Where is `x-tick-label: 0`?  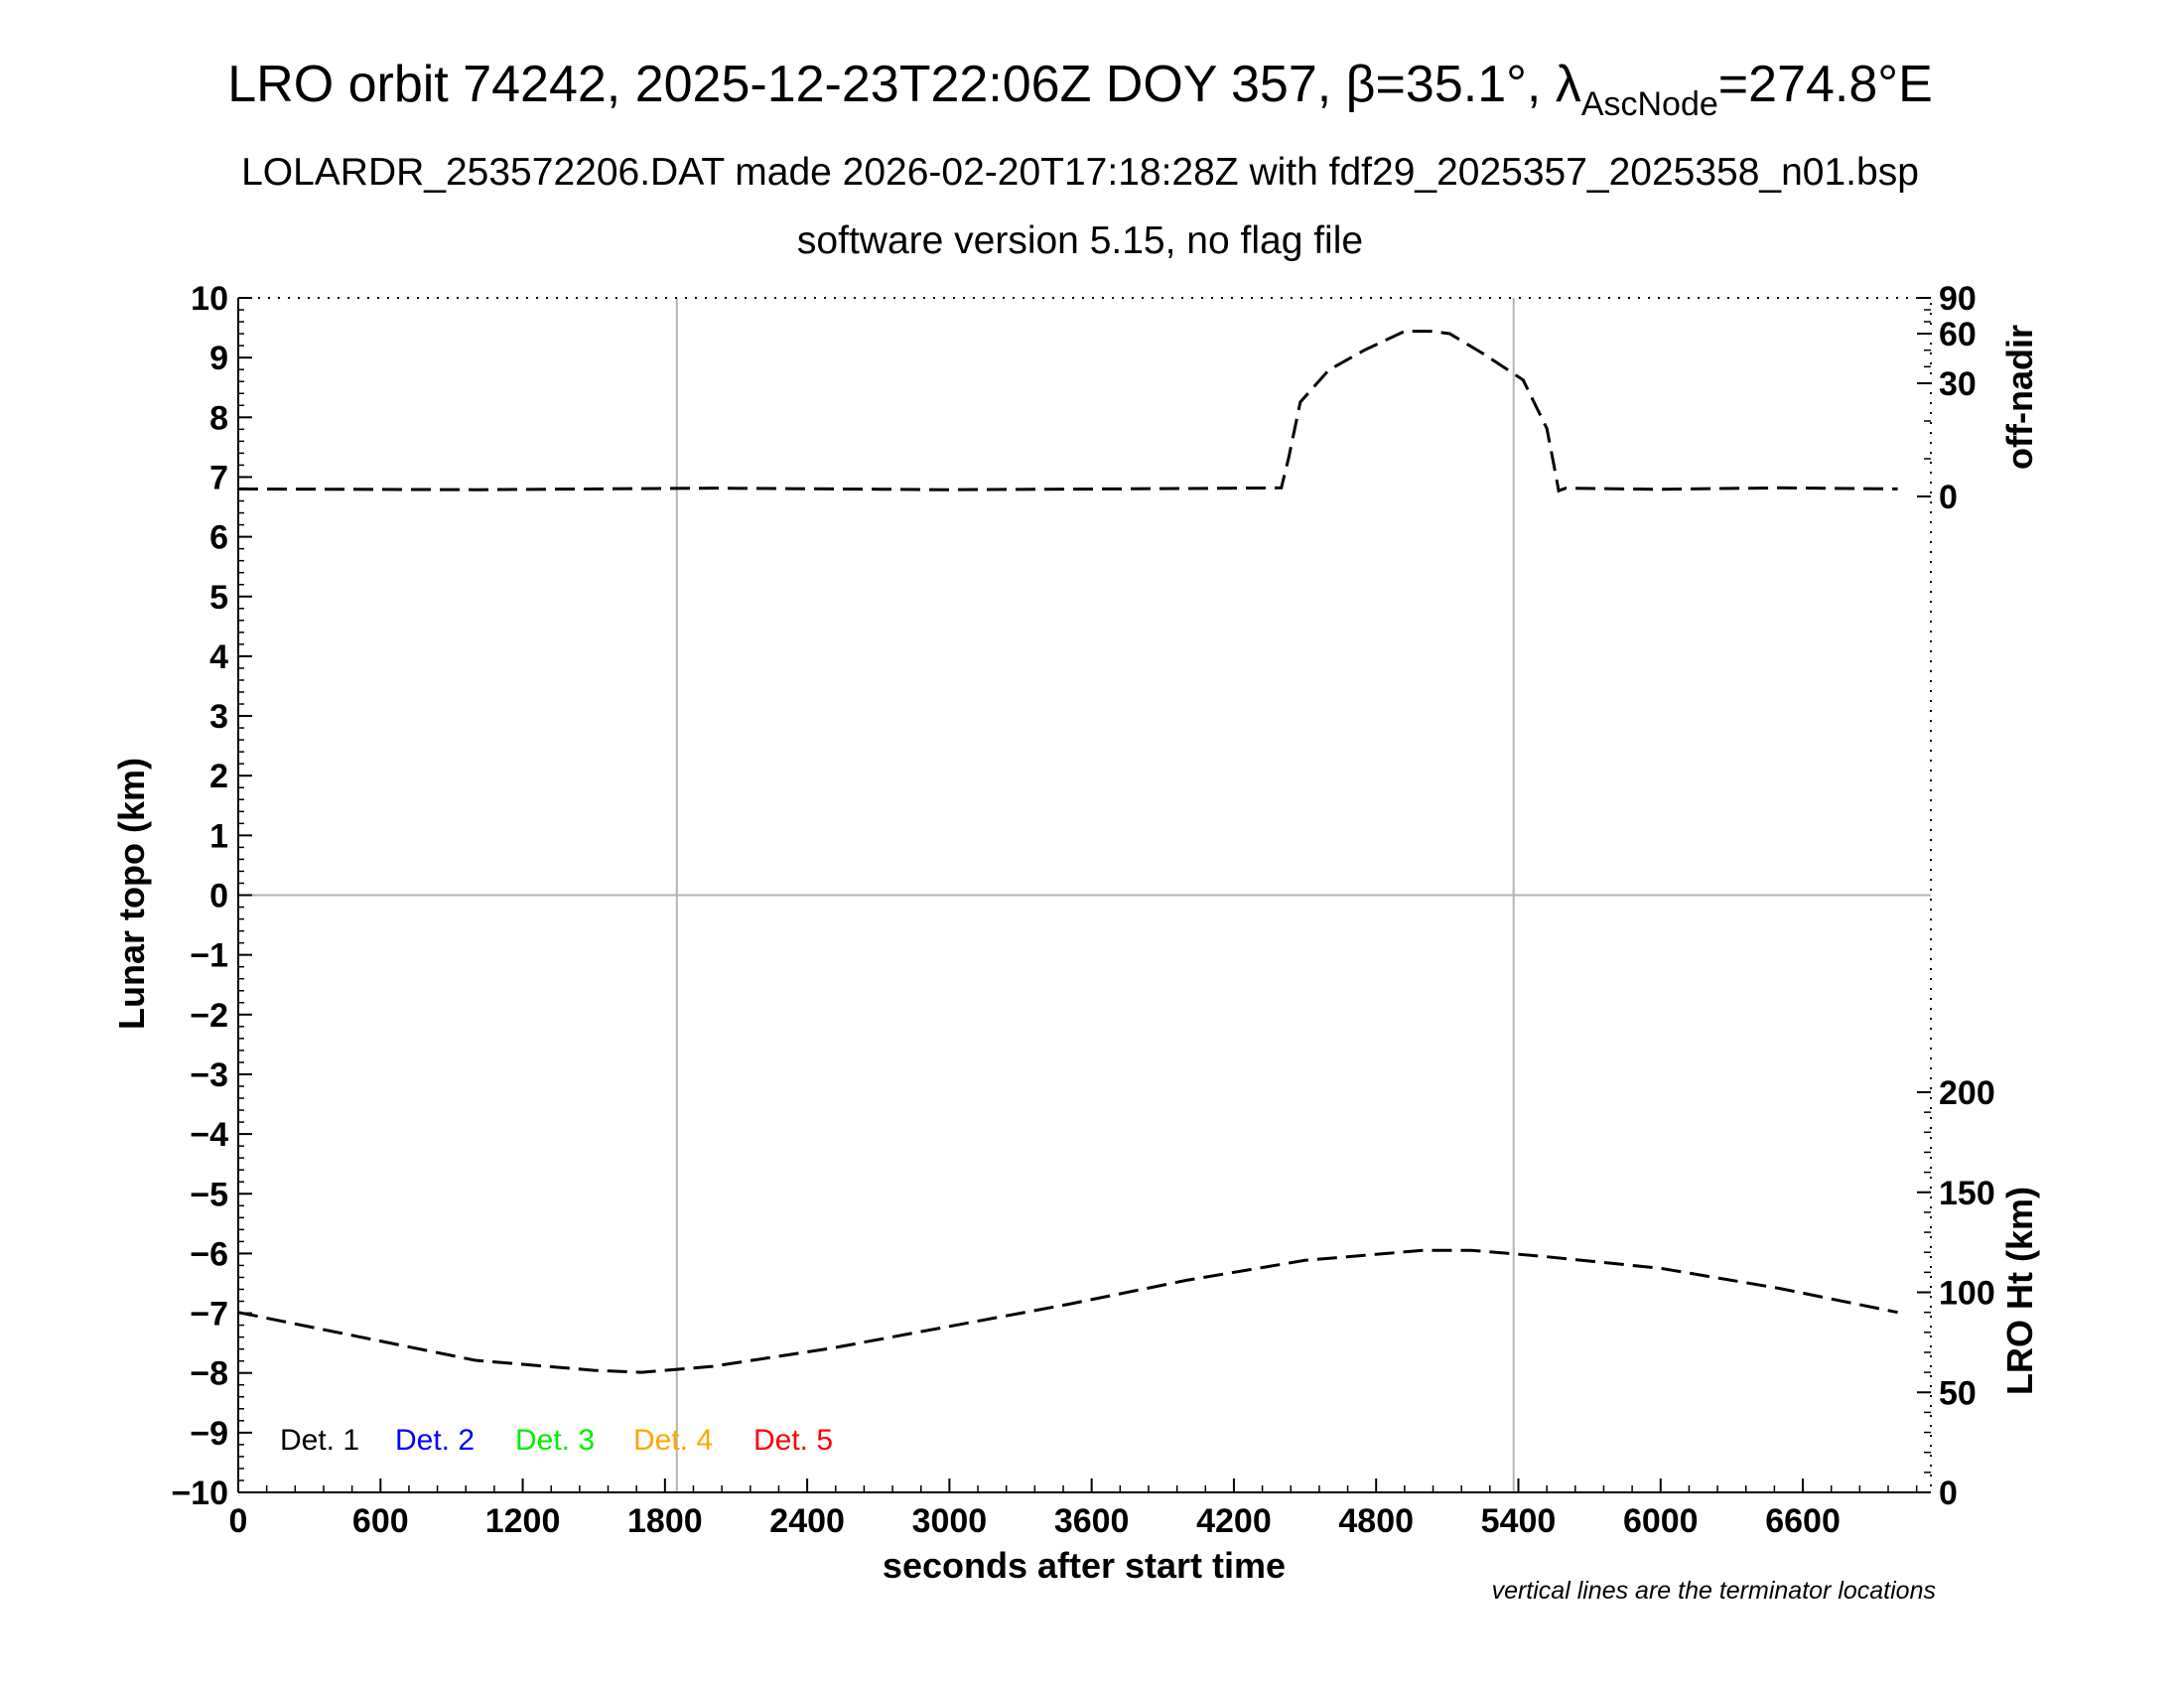
x-tick-label: 0 is located at coordinates (238, 1521).